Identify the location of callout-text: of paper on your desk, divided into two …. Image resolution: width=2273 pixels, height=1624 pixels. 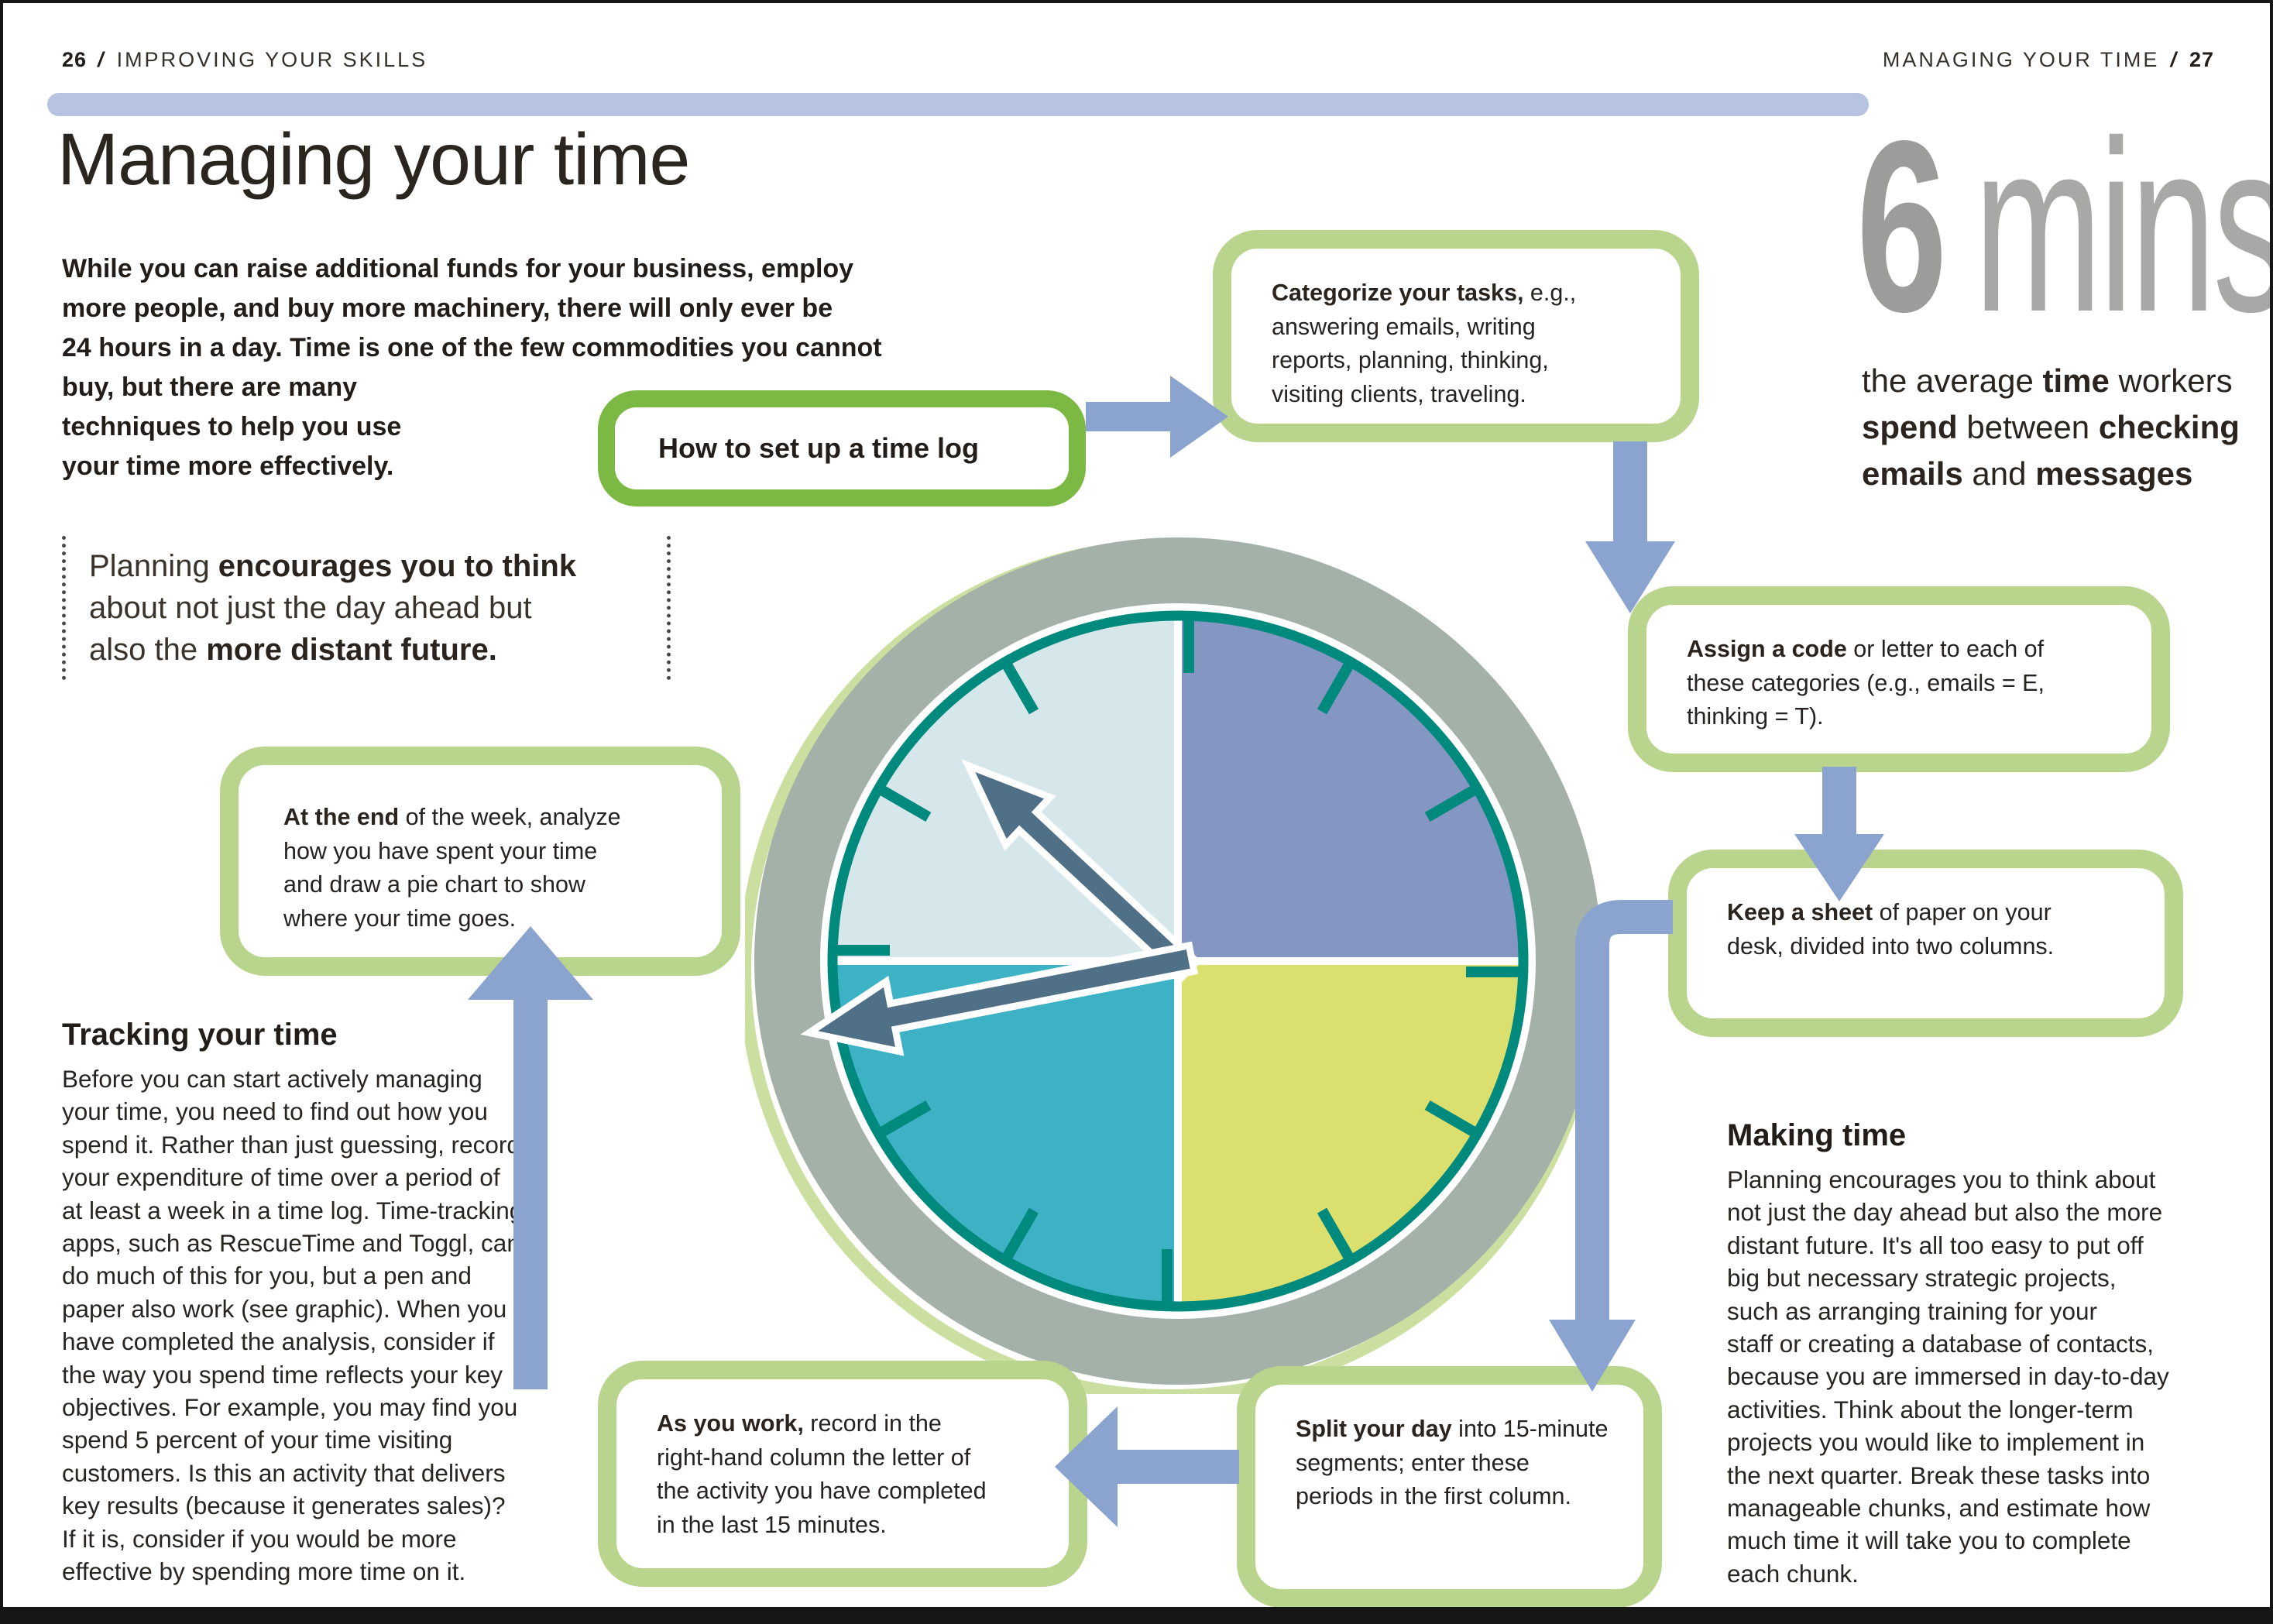
(1891, 930).